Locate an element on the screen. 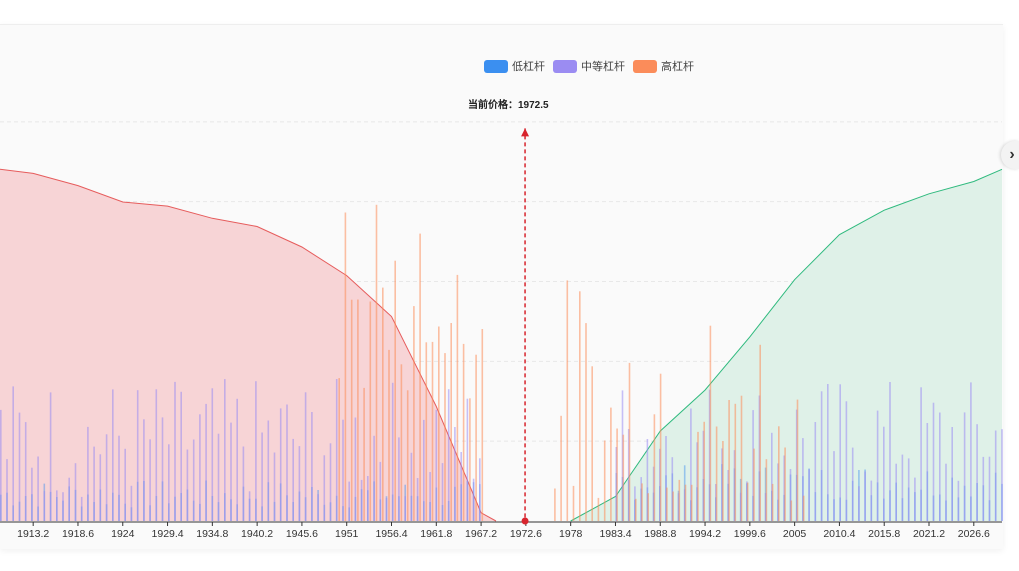 This screenshot has width=1019, height=571. bar-1-1965.45 is located at coordinates (467, 459).